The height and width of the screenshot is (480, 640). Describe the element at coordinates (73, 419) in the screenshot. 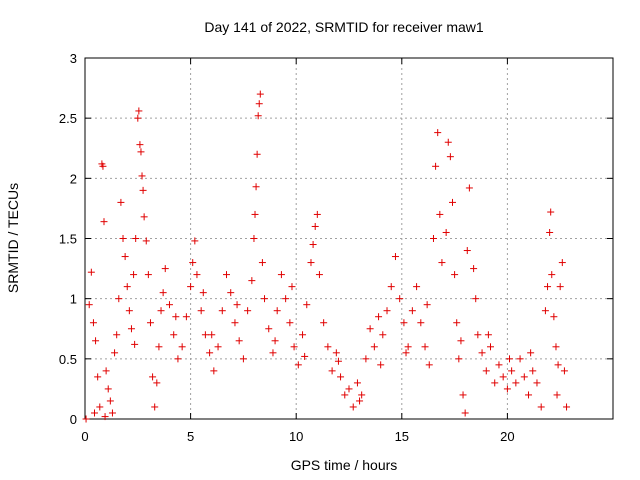

I see `y-tick-label: 0` at that location.